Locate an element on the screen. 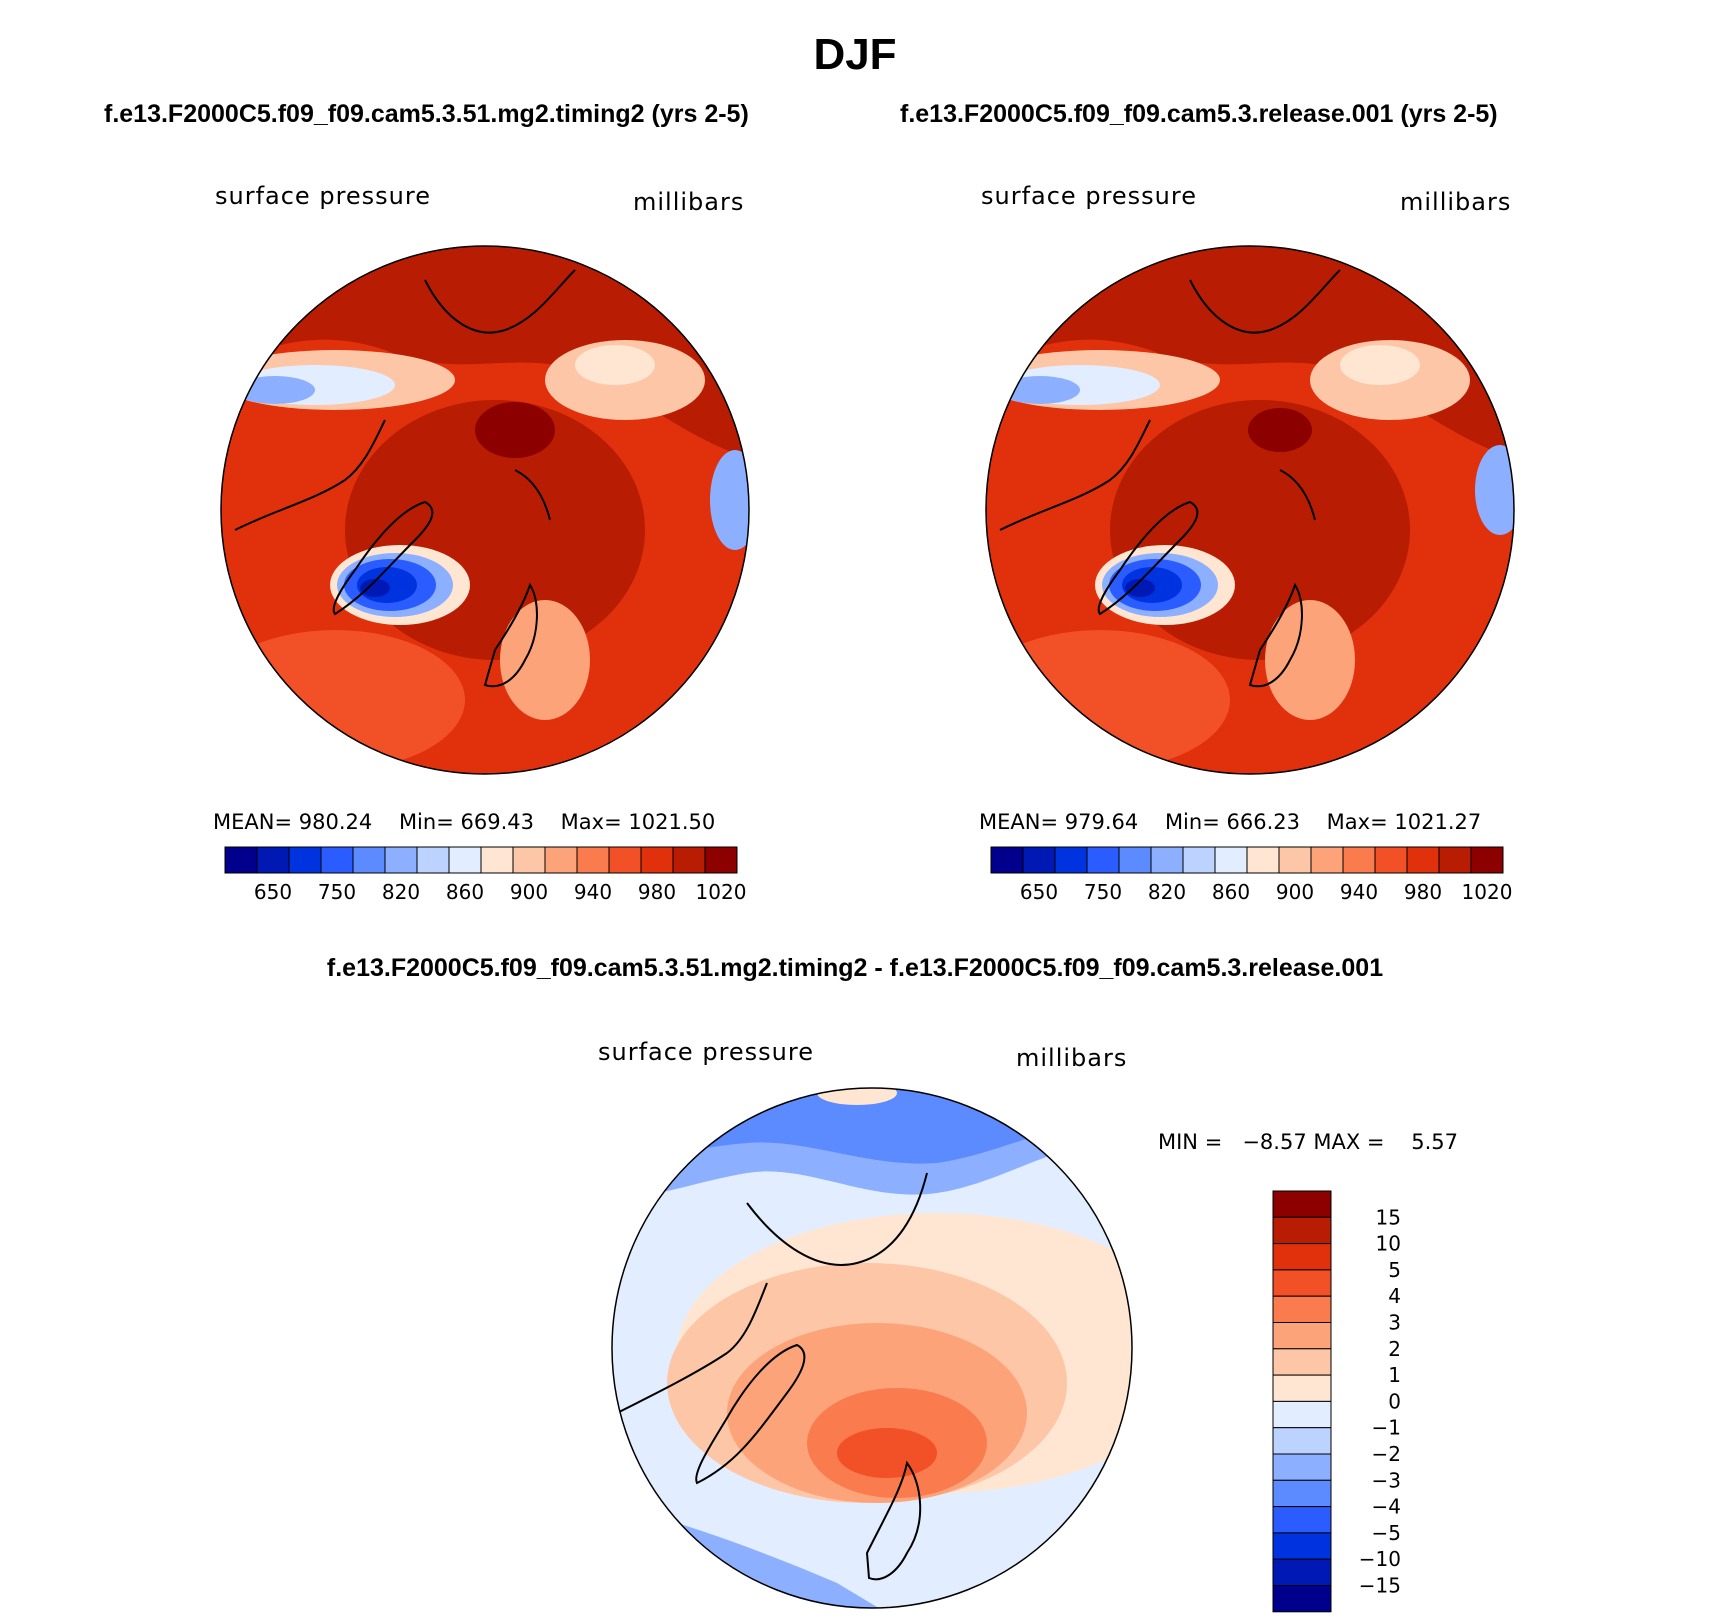  stats-left: MEAN= 980.24 Min= 669.43 Max= 1021.50 is located at coordinates (464, 822).